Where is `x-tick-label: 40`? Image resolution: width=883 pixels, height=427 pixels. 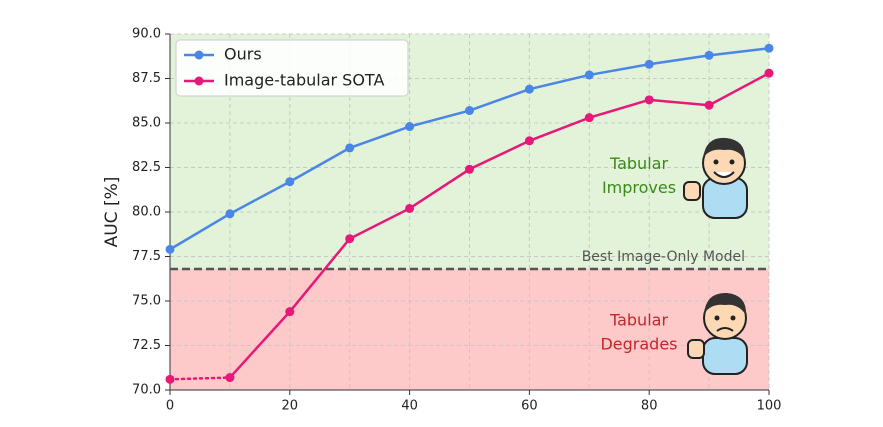 x-tick-label: 40 is located at coordinates (409, 406).